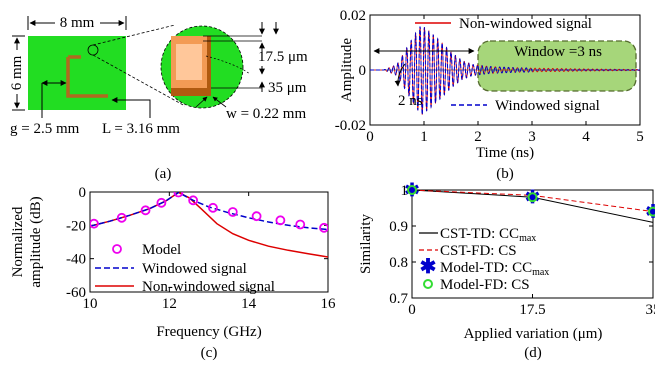 The image size is (655, 370). I want to click on chart-c-ytick-label: -20, so click(76, 226).